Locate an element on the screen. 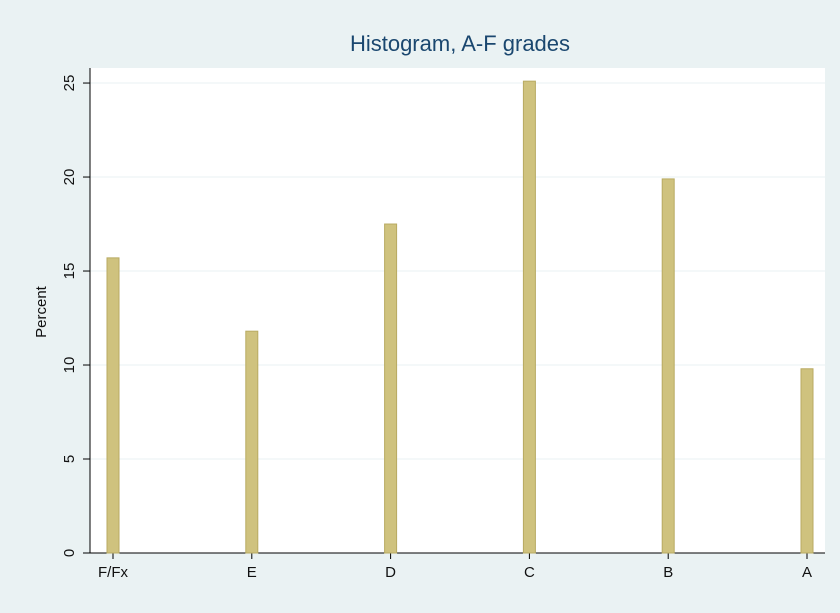 This screenshot has width=840, height=613. chart-title: Histogram, A-F grades is located at coordinates (460, 43).